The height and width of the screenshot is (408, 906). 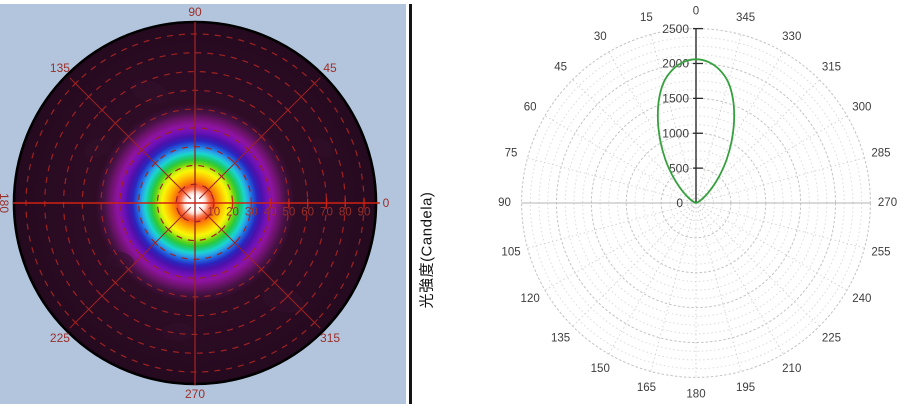 What do you see at coordinates (330, 68) in the screenshot?
I see `angle-label: 45` at bounding box center [330, 68].